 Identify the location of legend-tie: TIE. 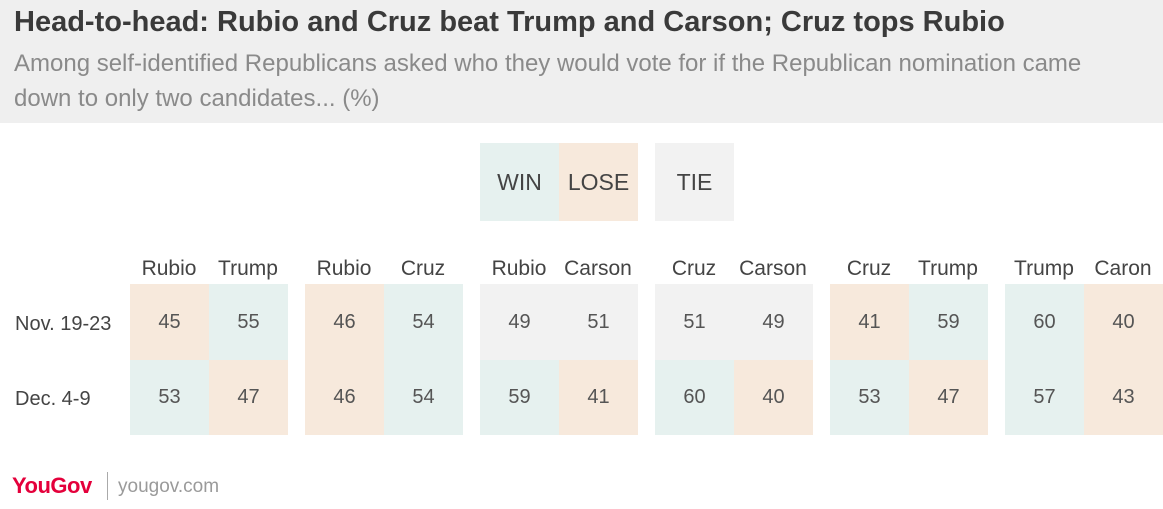
(694, 182).